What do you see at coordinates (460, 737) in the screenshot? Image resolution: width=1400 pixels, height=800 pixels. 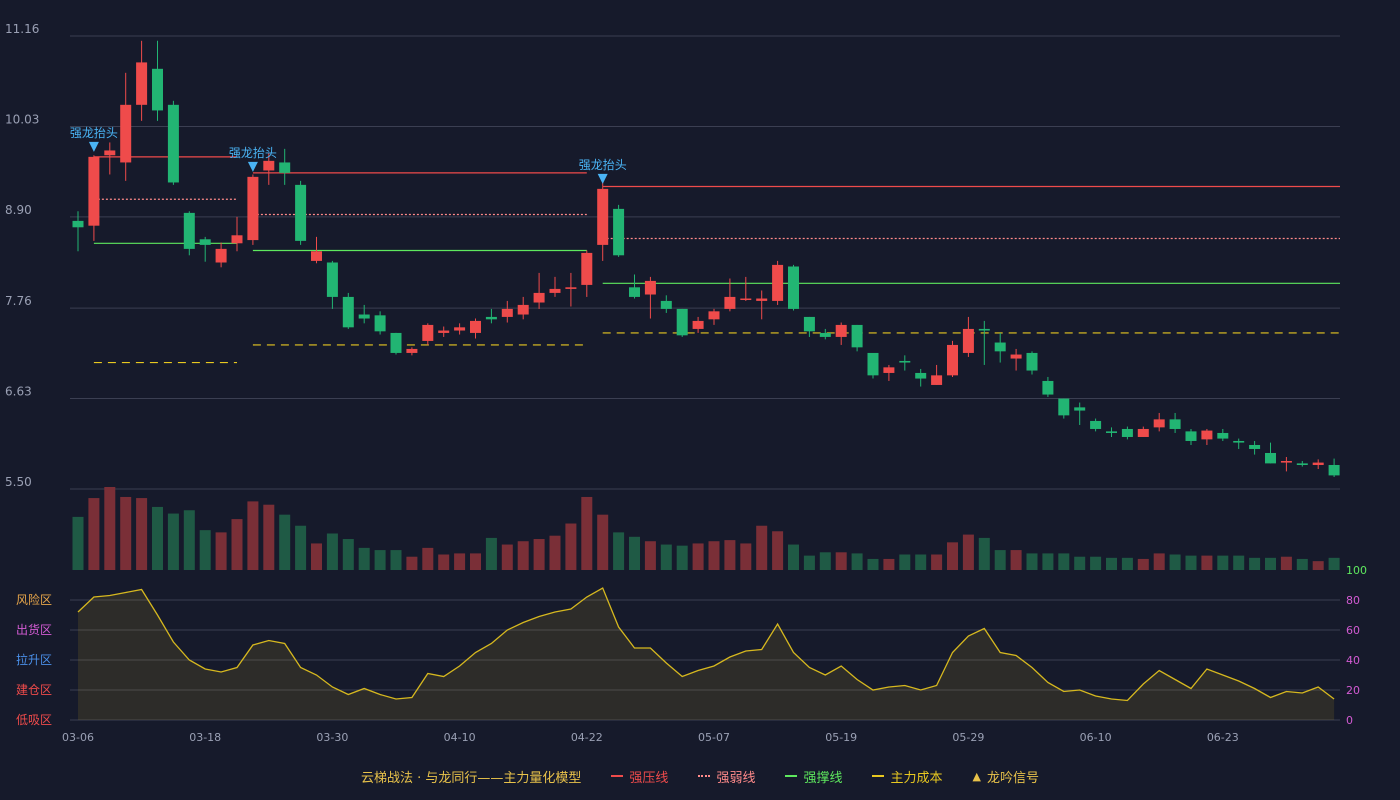 I see `x-tick-label: 04-10` at bounding box center [460, 737].